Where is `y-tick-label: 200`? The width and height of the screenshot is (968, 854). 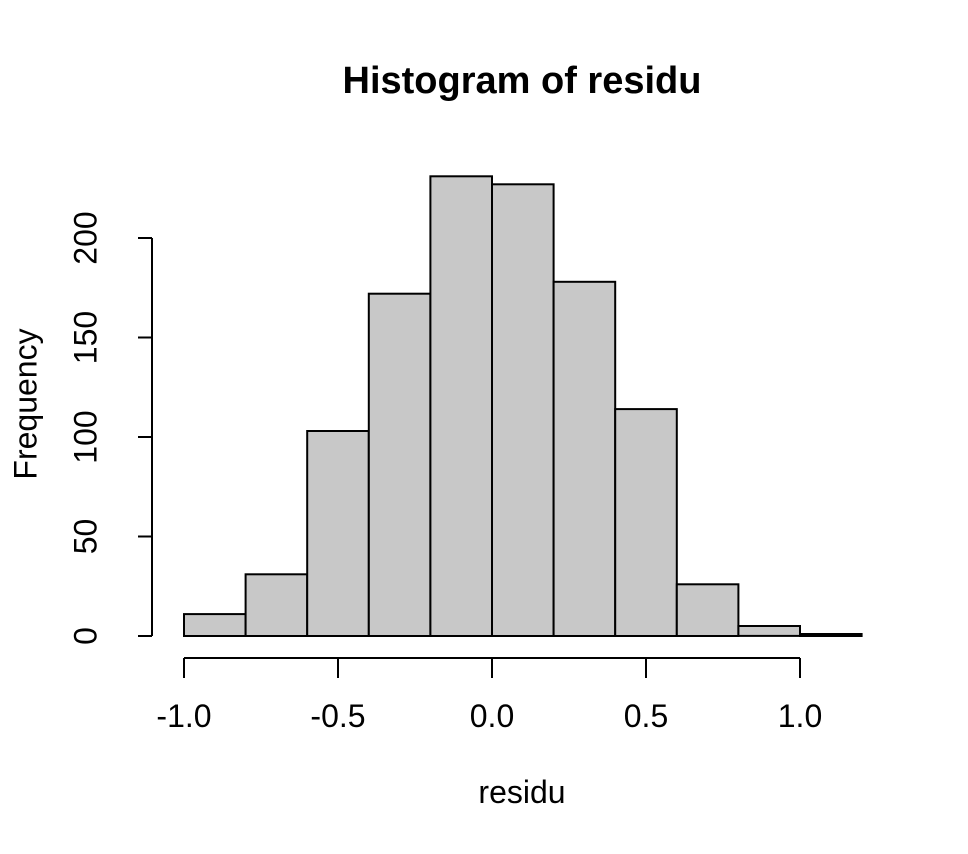
y-tick-label: 200 is located at coordinates (85, 237).